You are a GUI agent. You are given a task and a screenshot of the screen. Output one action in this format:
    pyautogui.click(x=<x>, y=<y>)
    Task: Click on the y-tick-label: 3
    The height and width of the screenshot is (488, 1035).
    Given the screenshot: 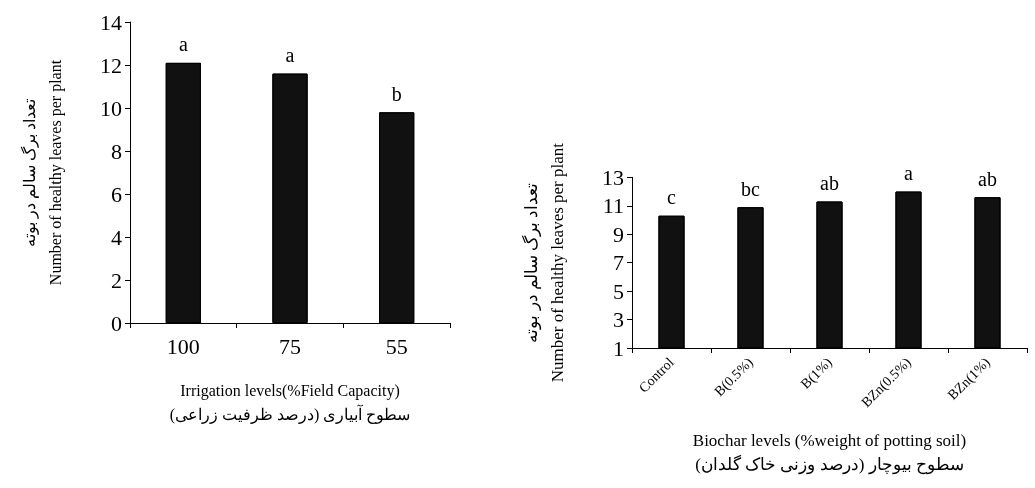 What is the action you would take?
    pyautogui.click(x=618, y=320)
    